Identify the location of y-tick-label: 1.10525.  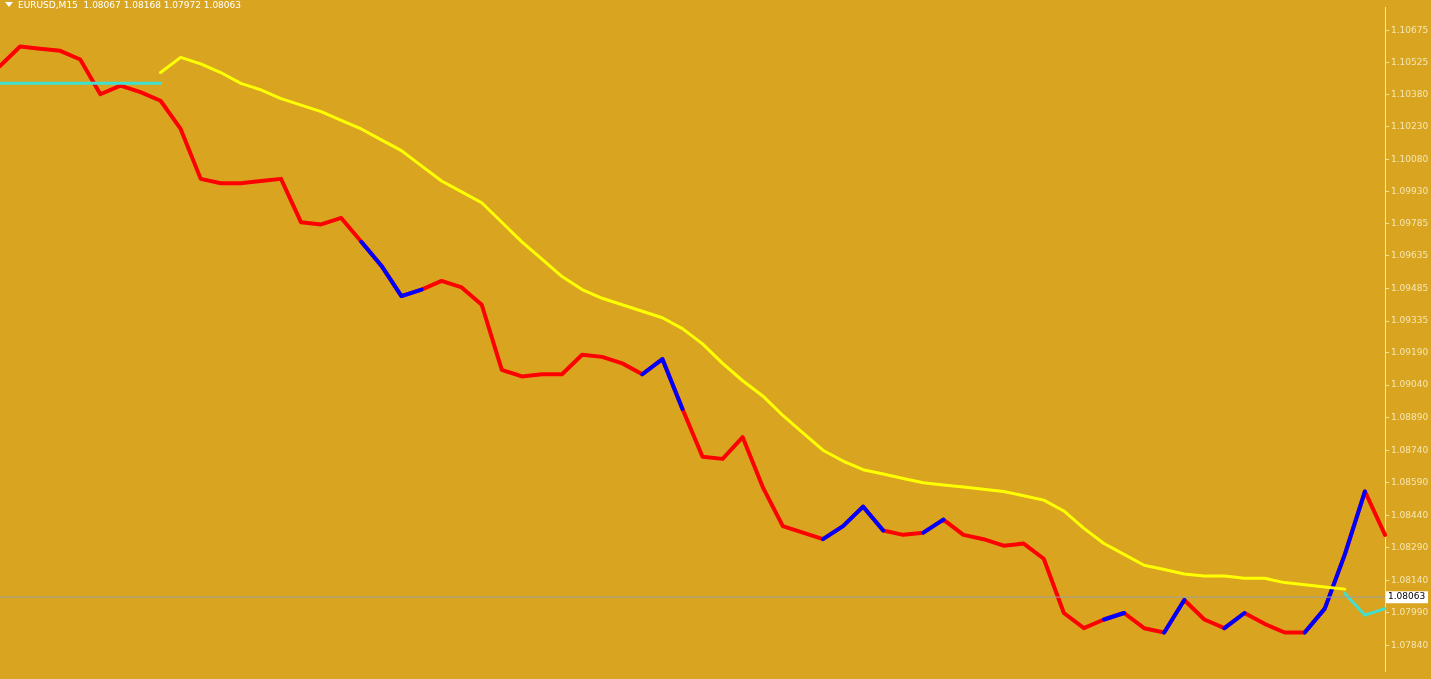
(1410, 62).